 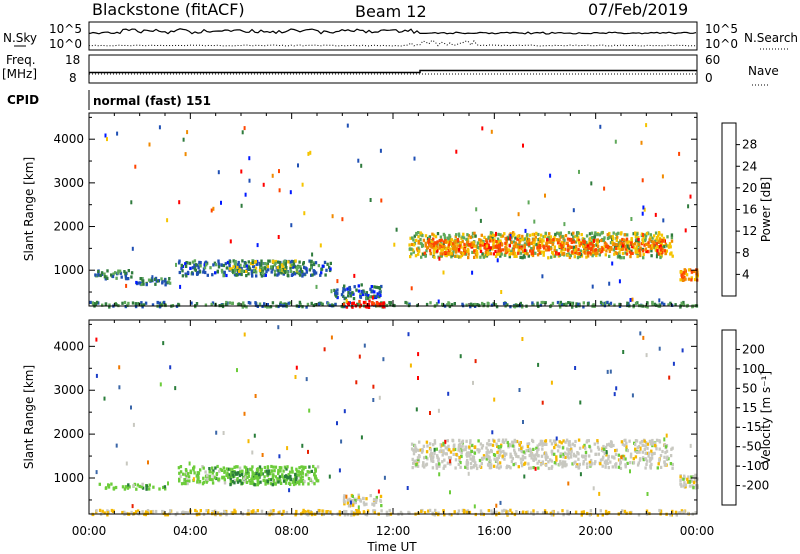 What do you see at coordinates (746, 253) in the screenshot?
I see `colorbar-tick-label: 8` at bounding box center [746, 253].